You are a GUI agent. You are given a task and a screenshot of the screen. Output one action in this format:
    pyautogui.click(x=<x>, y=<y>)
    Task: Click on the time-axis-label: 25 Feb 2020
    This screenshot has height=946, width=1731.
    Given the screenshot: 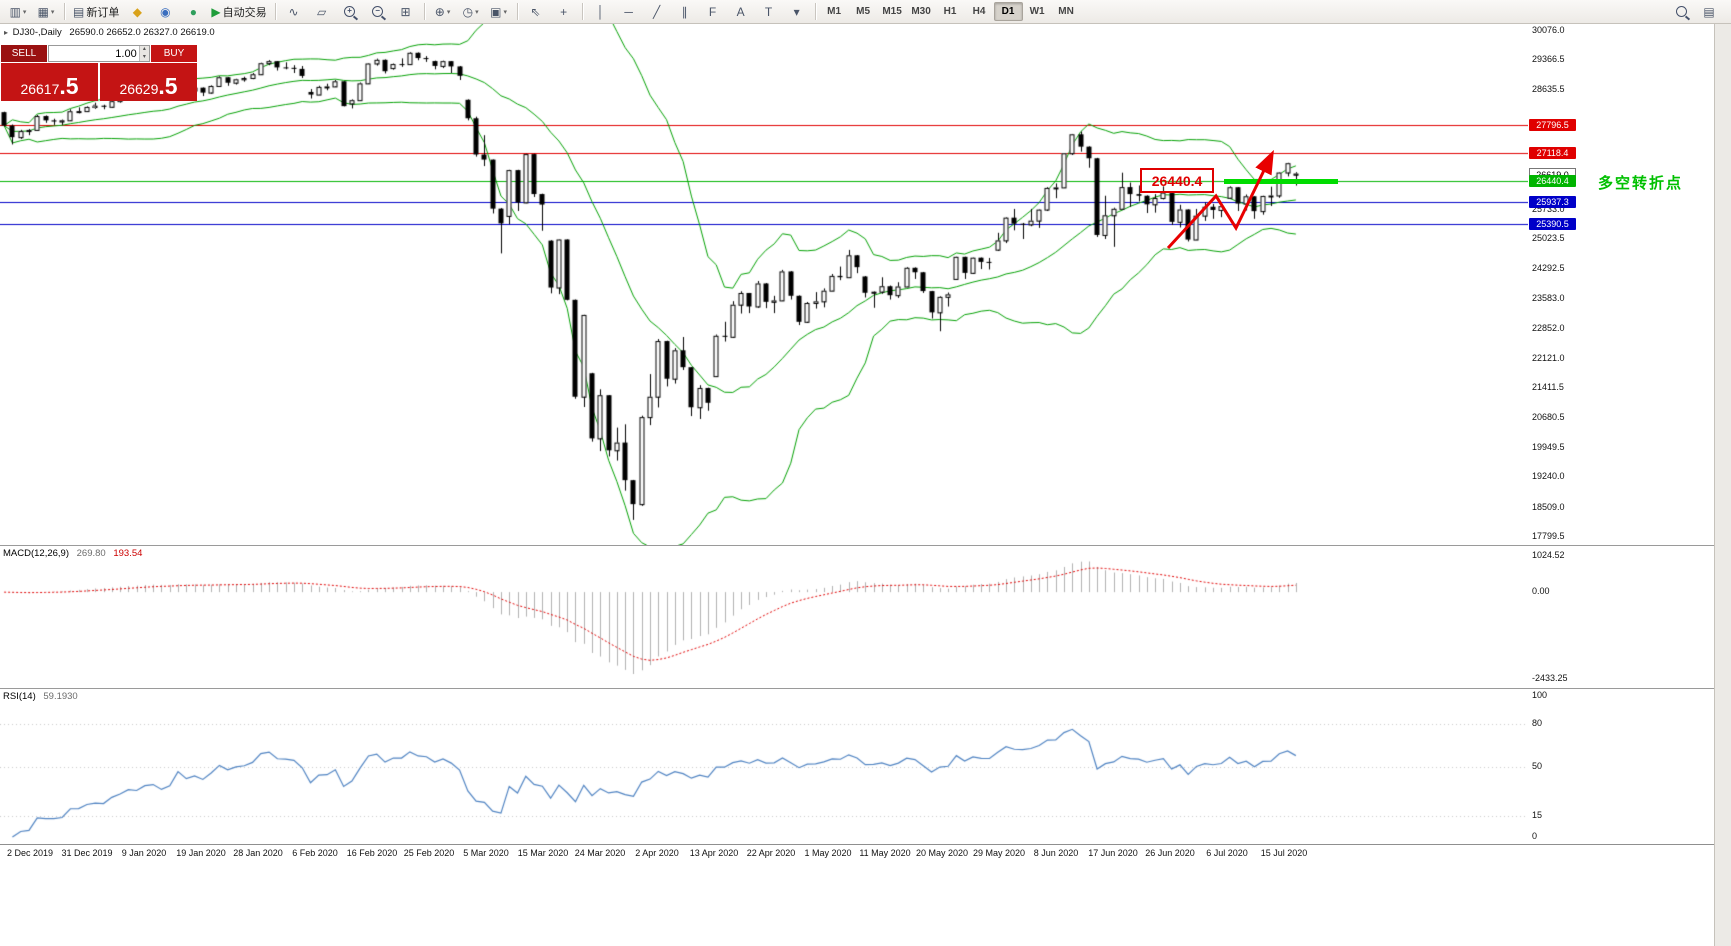 What is the action you would take?
    pyautogui.click(x=429, y=853)
    